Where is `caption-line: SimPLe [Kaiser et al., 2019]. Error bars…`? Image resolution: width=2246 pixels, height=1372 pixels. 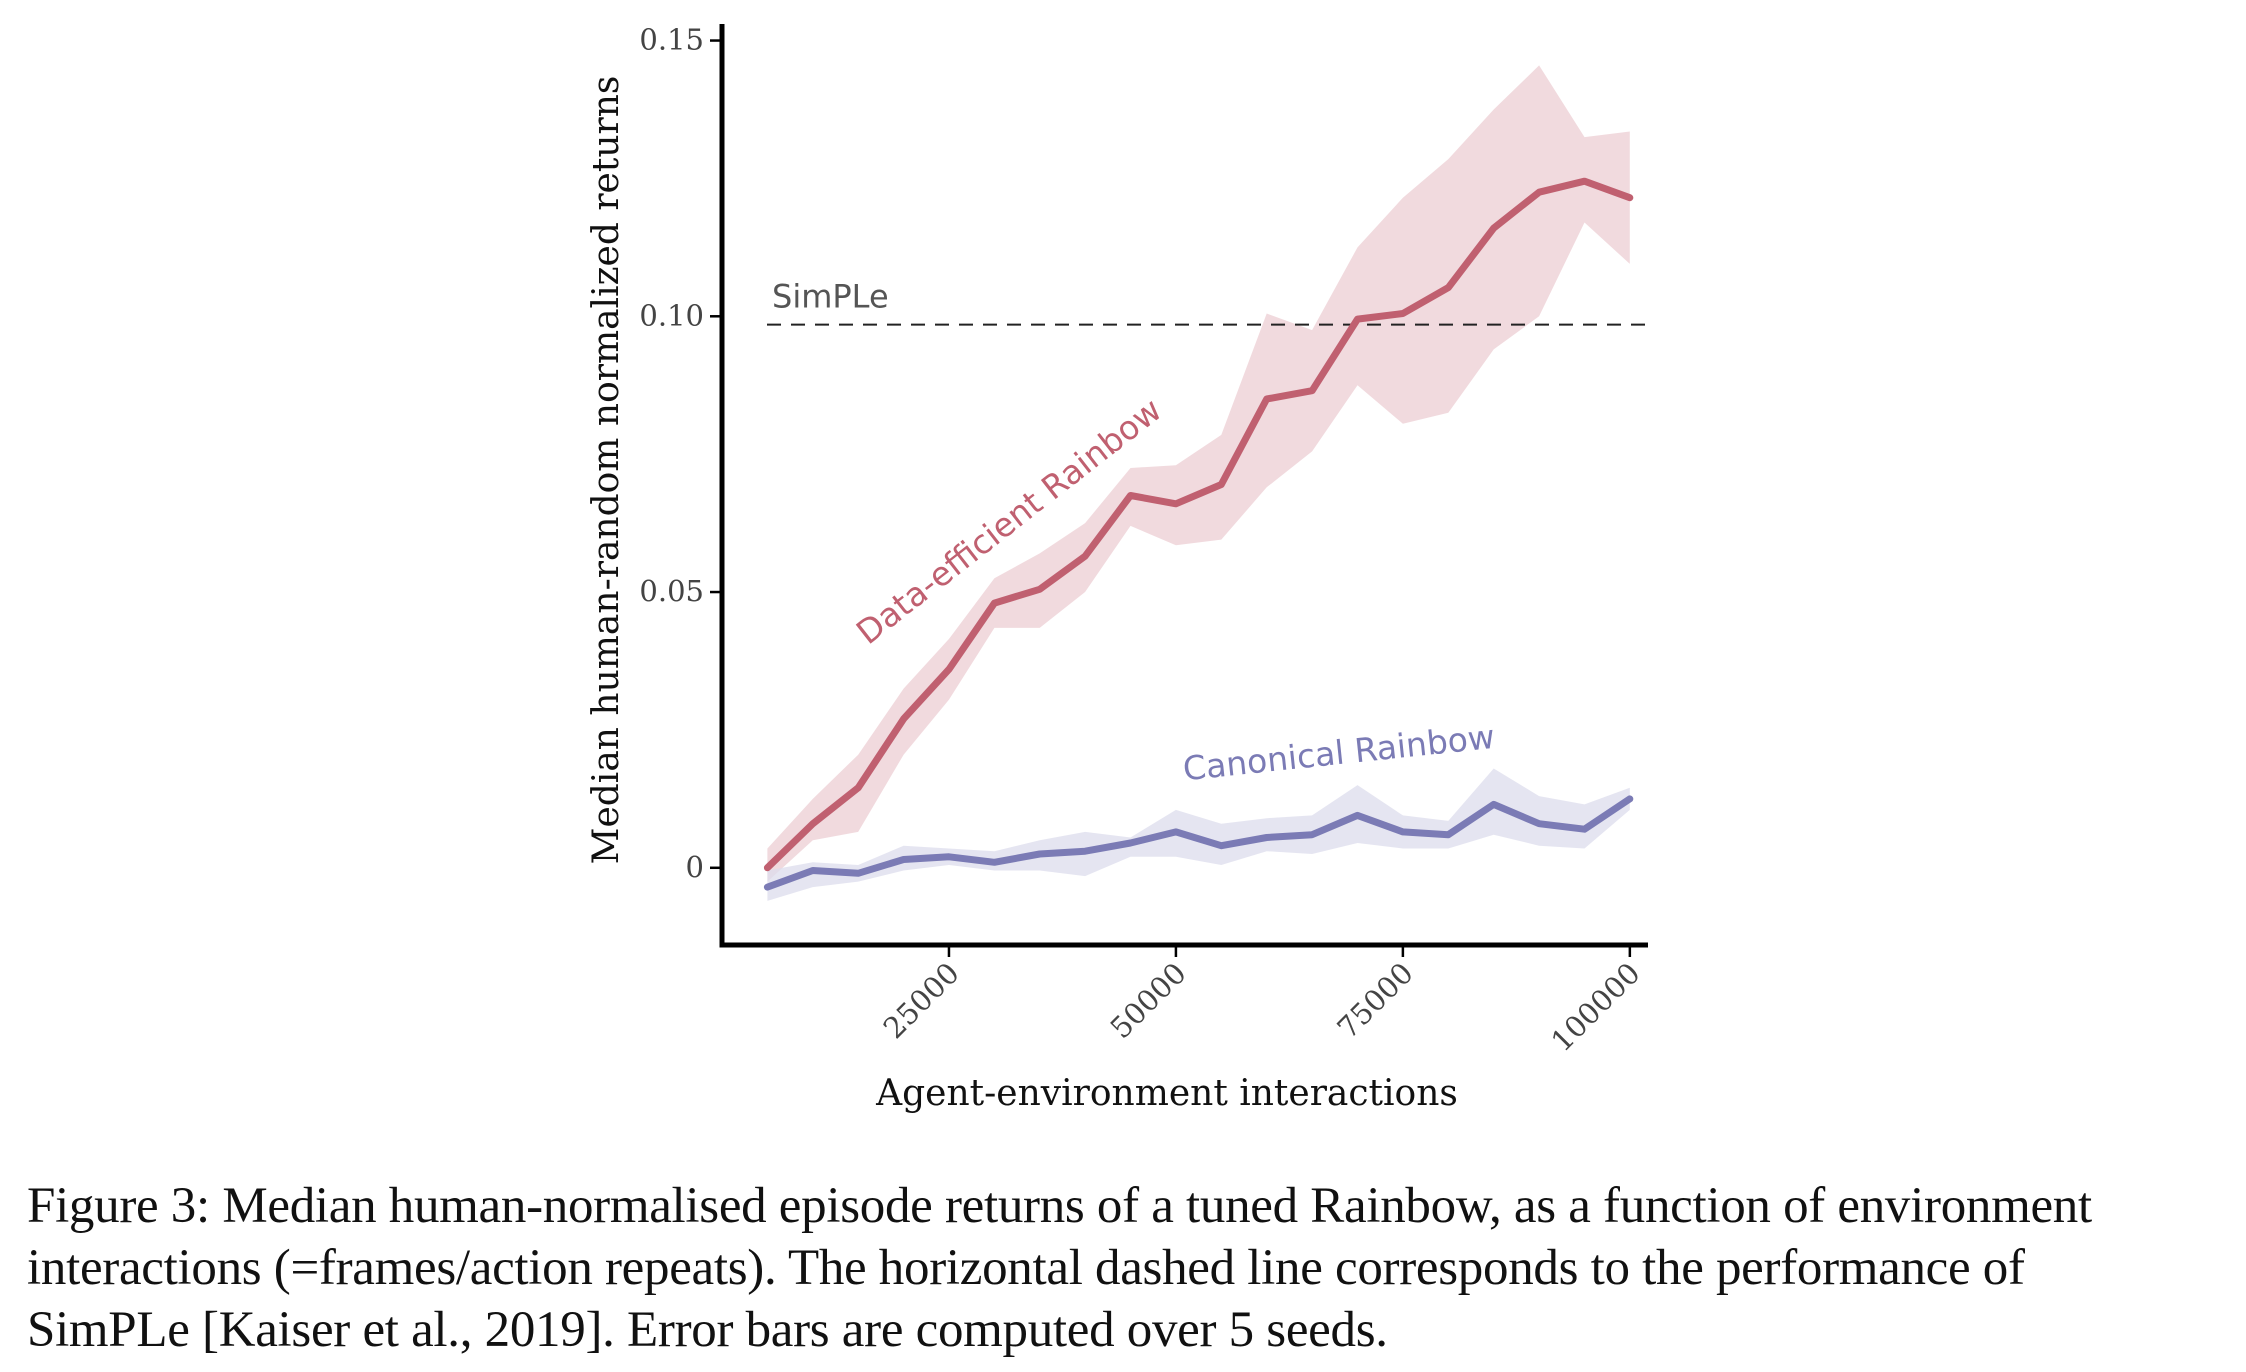 caption-line: SimPLe [Kaiser et al., 2019]. Error bars… is located at coordinates (707, 1330).